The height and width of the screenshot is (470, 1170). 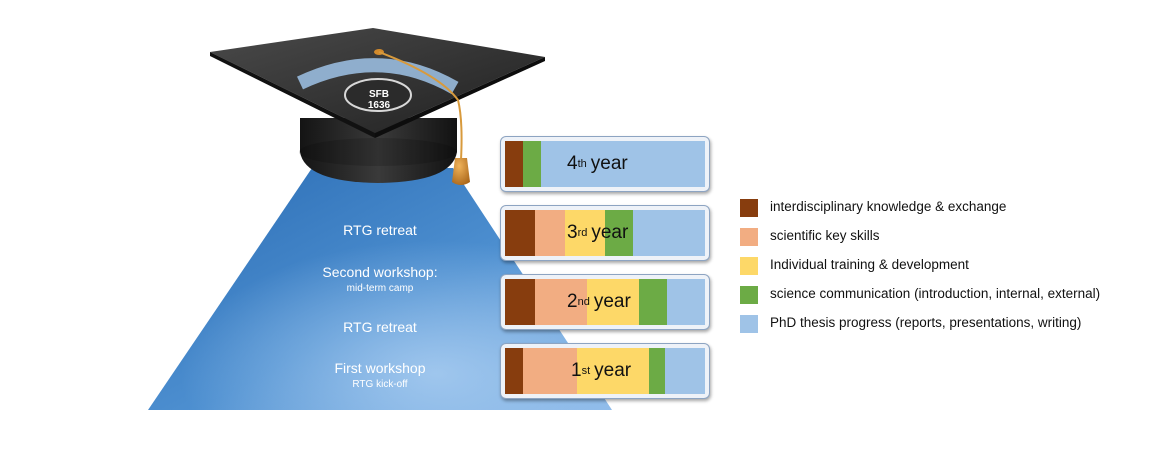 What do you see at coordinates (572, 301) in the screenshot?
I see `year-number: 2` at bounding box center [572, 301].